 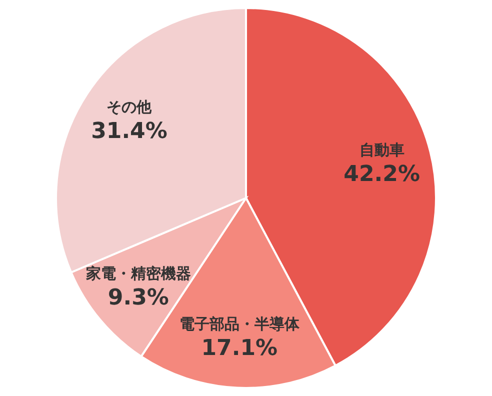 I want to click on slice-label: 電子部品・半導体, so click(x=239, y=323).